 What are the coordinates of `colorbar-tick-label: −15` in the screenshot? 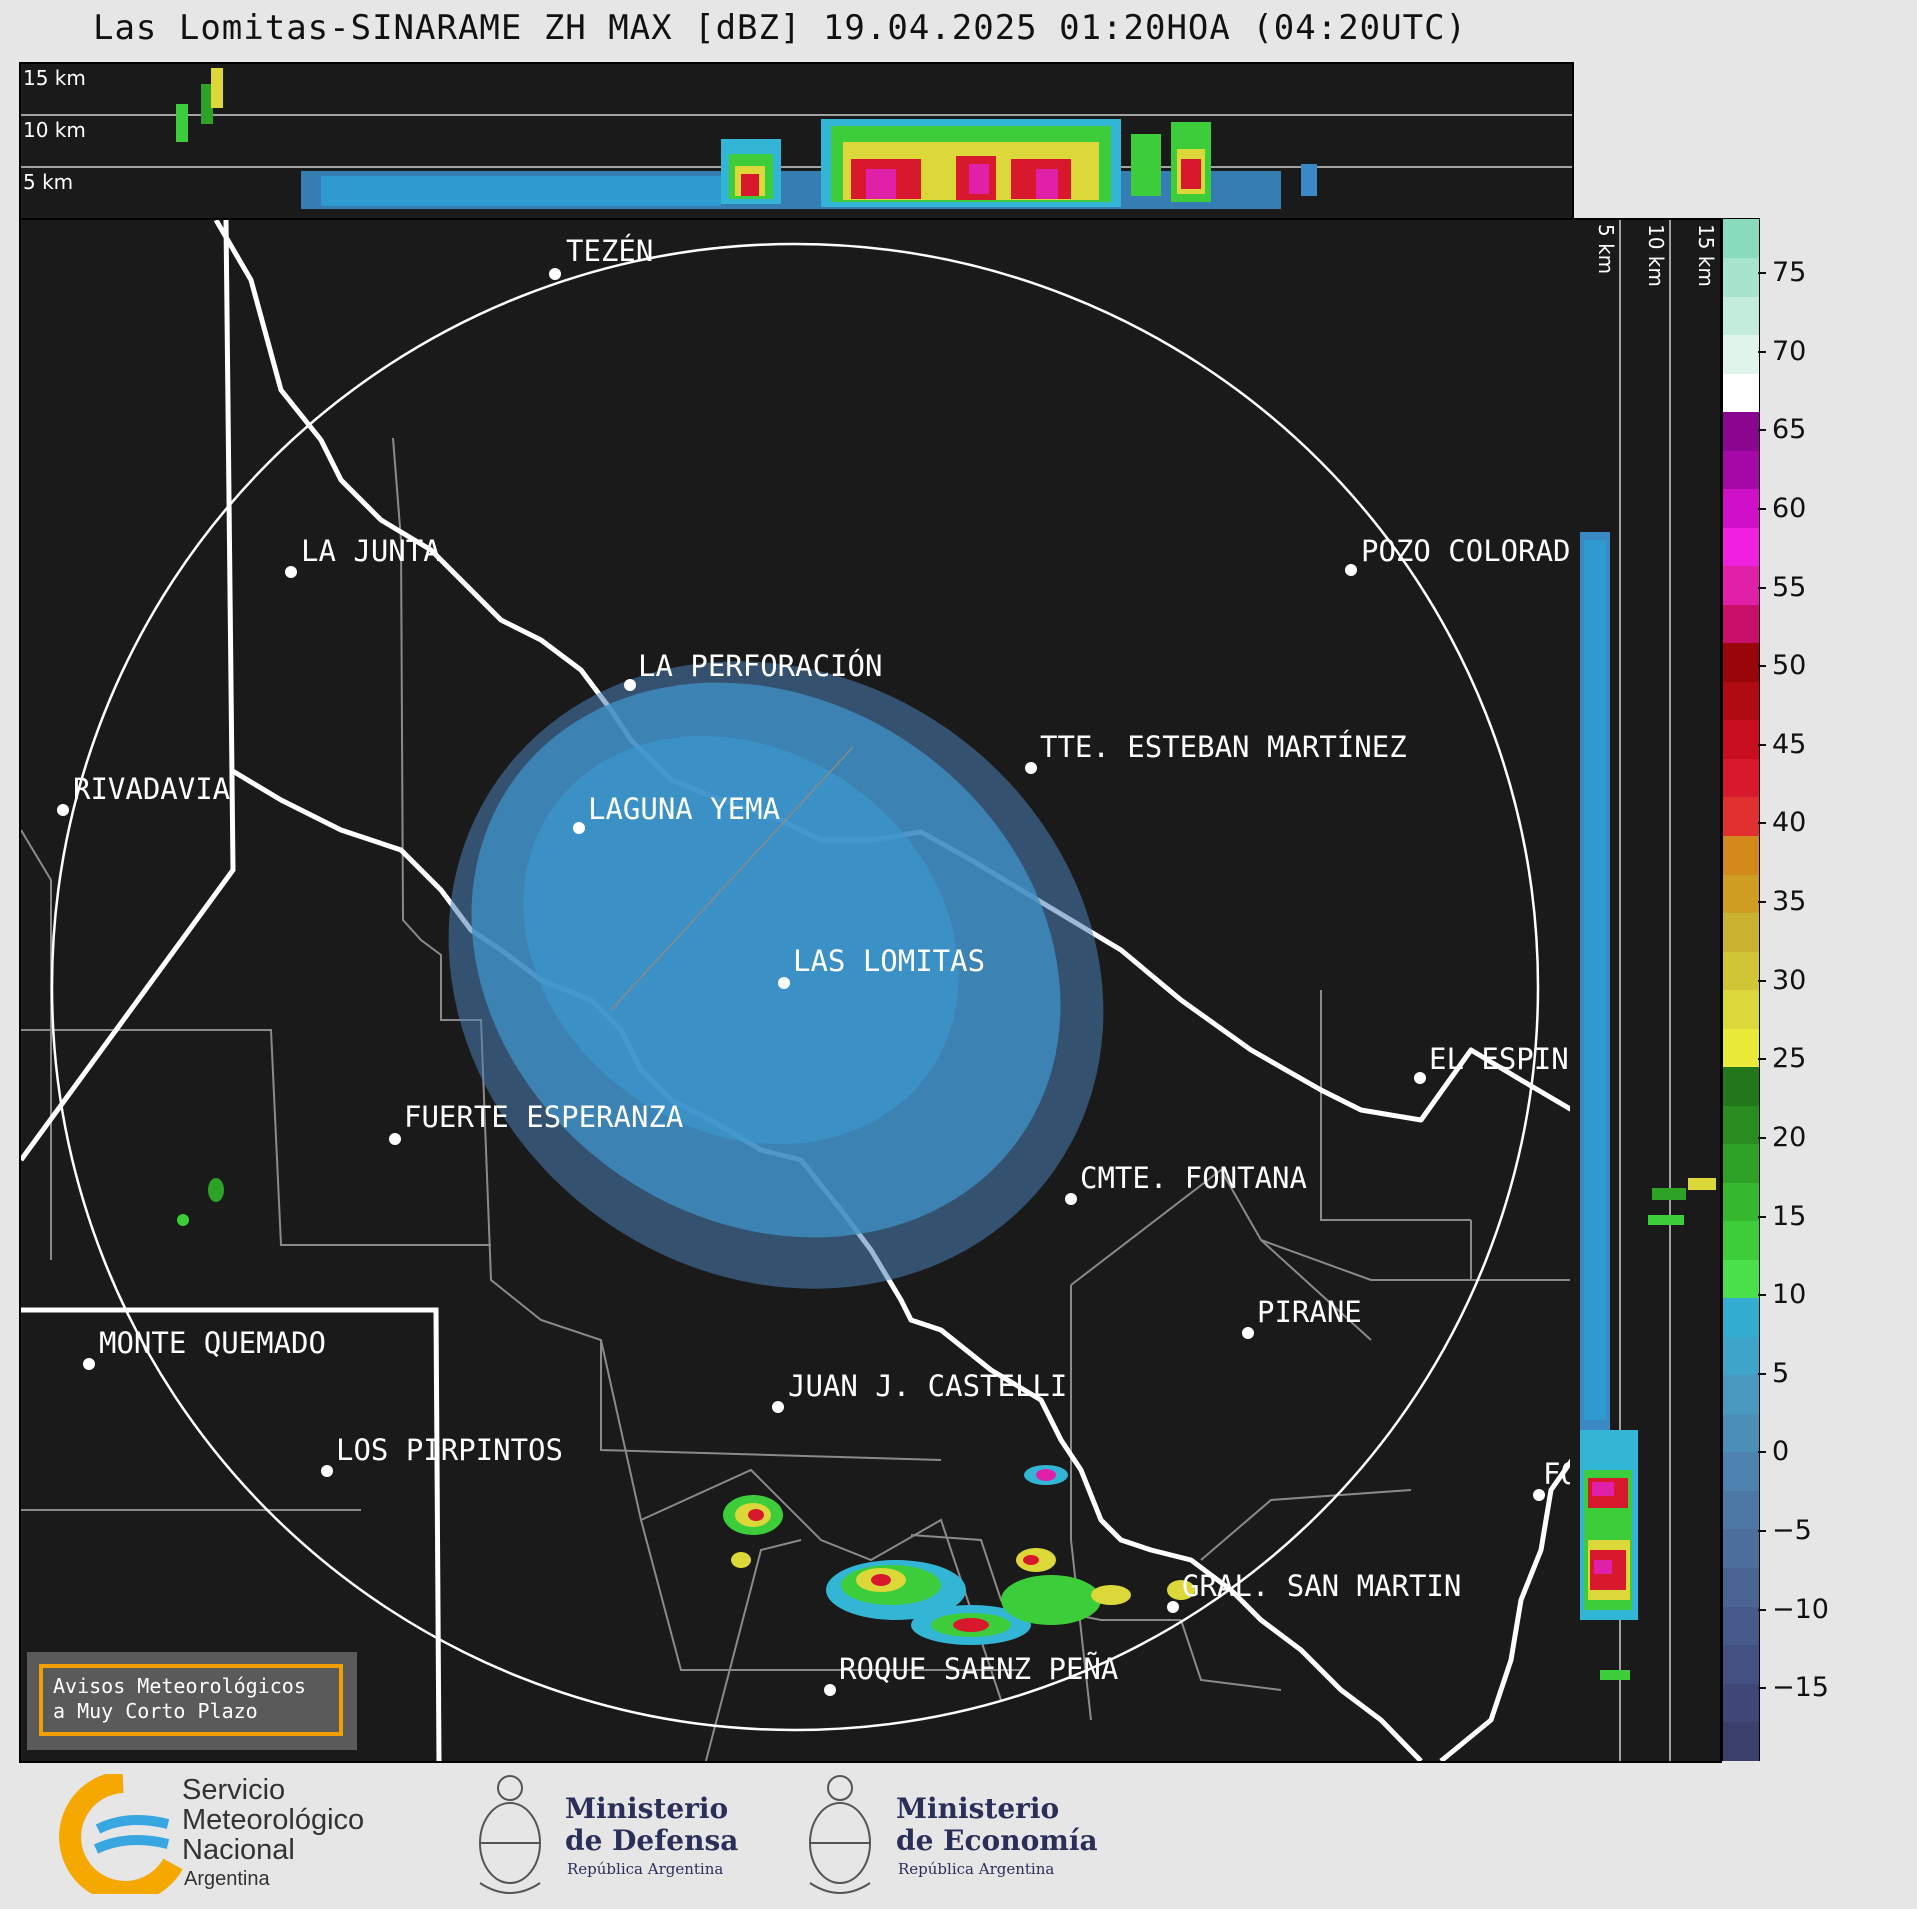 It's located at (1800, 1688).